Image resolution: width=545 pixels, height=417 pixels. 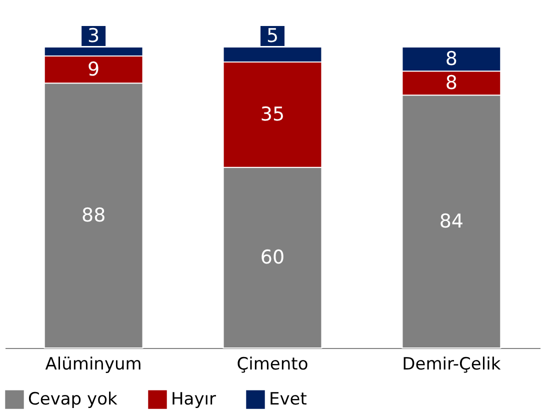 I want to click on x-tick-label: Alüminyum, so click(x=93, y=364).